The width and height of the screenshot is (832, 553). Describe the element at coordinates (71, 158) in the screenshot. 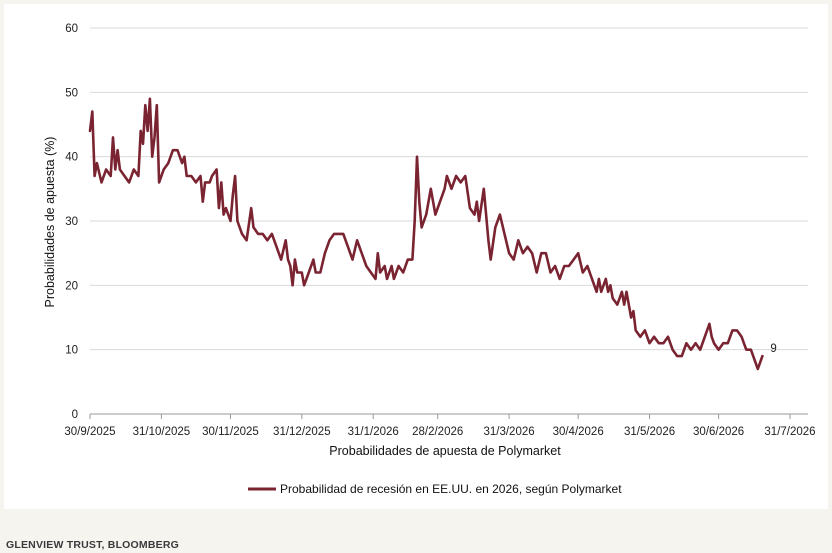

I see `y-tick-label: 40` at that location.